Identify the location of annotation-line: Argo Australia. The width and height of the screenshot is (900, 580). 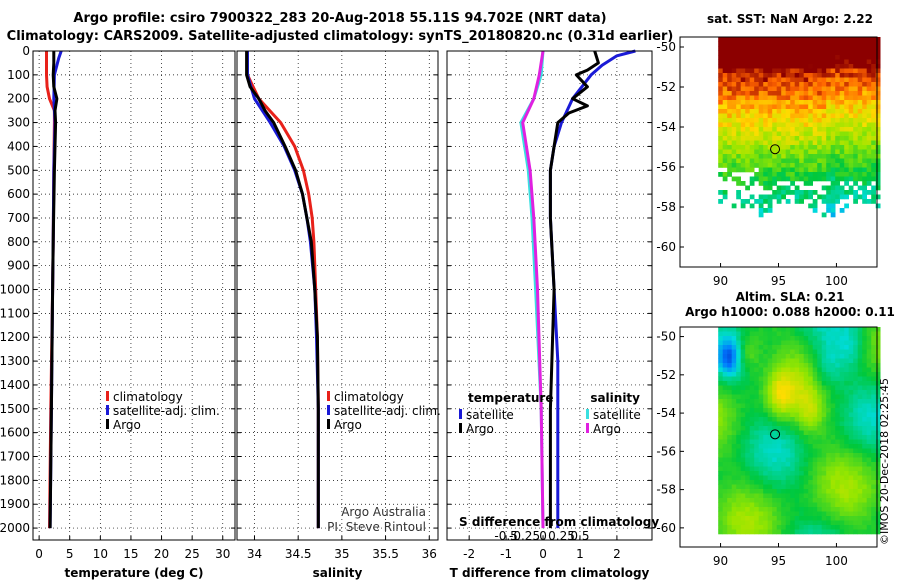
(383, 512).